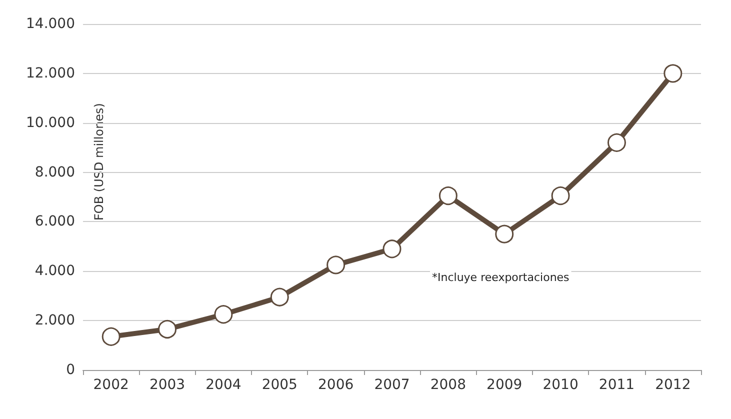 This screenshot has height=419, width=731. I want to click on x-tick-label: 2004, so click(224, 385).